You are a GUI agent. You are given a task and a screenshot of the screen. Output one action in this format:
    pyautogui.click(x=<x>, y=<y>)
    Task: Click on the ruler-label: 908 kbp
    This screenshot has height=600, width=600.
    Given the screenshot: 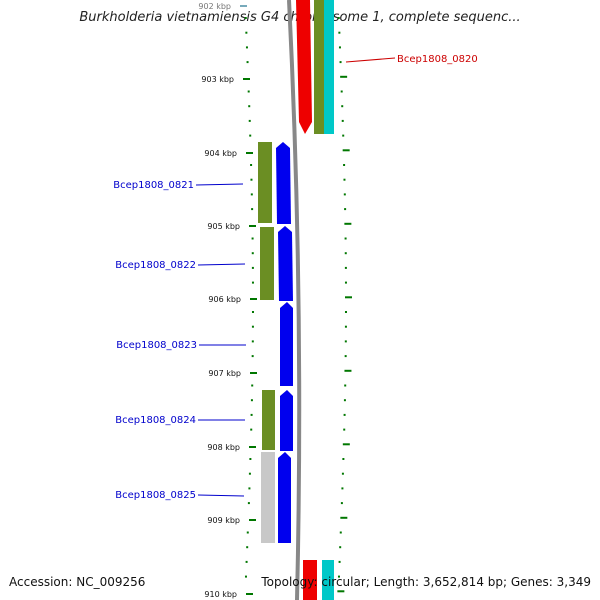 What is the action you would take?
    pyautogui.click(x=223, y=447)
    